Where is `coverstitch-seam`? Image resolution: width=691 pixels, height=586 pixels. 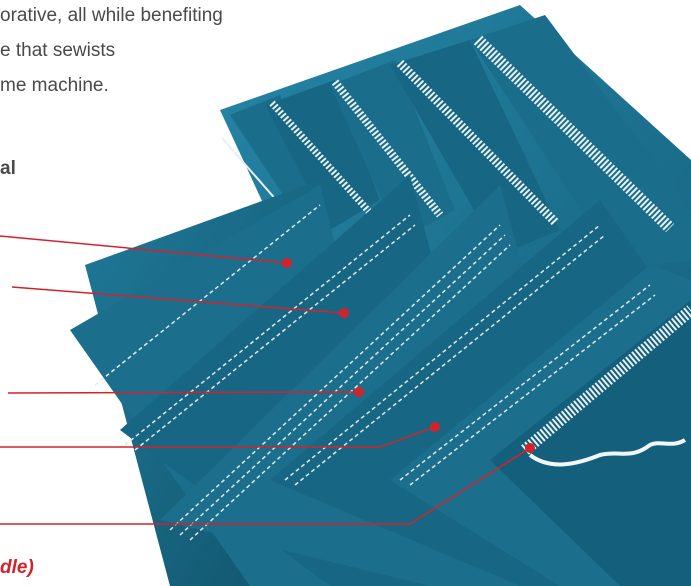 coverstitch-seam is located at coordinates (606, 380).